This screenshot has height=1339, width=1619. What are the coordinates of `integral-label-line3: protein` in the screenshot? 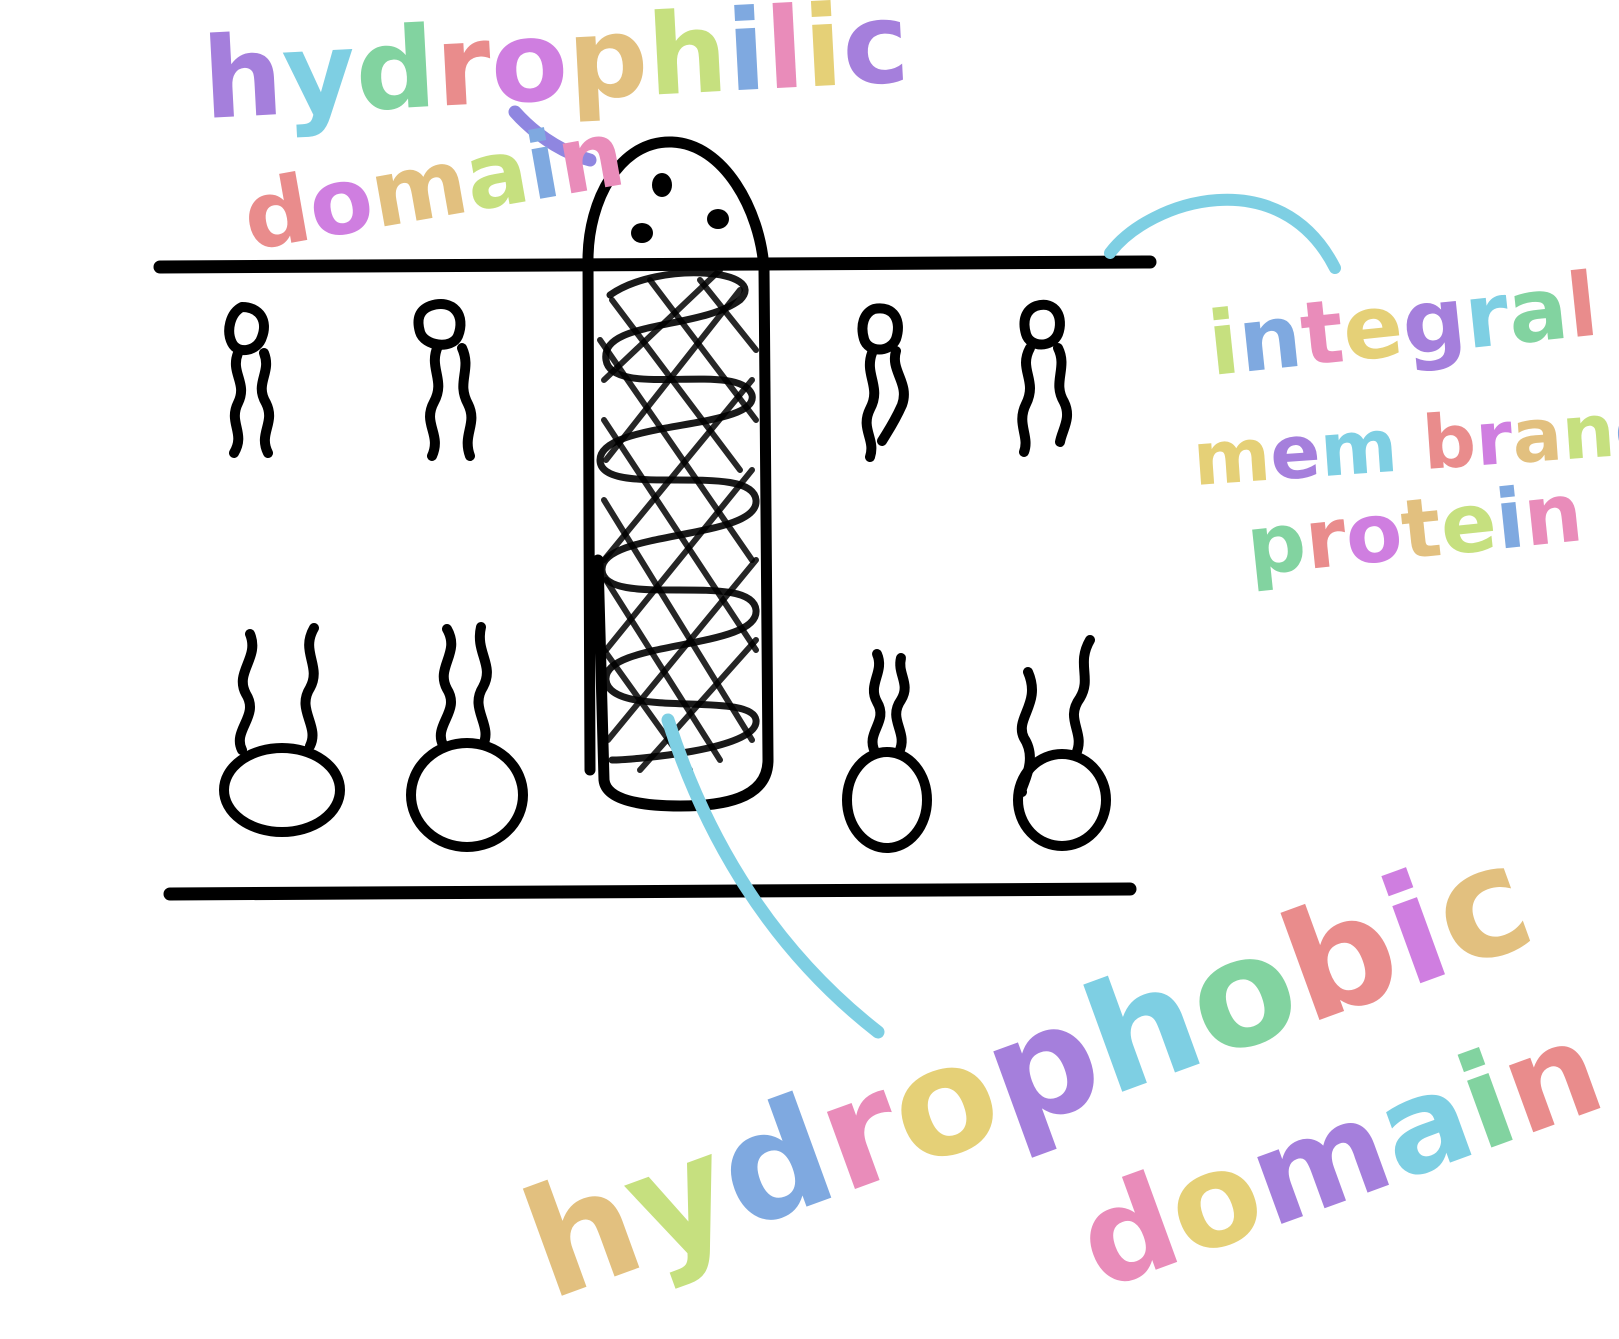 It's located at (1414, 530).